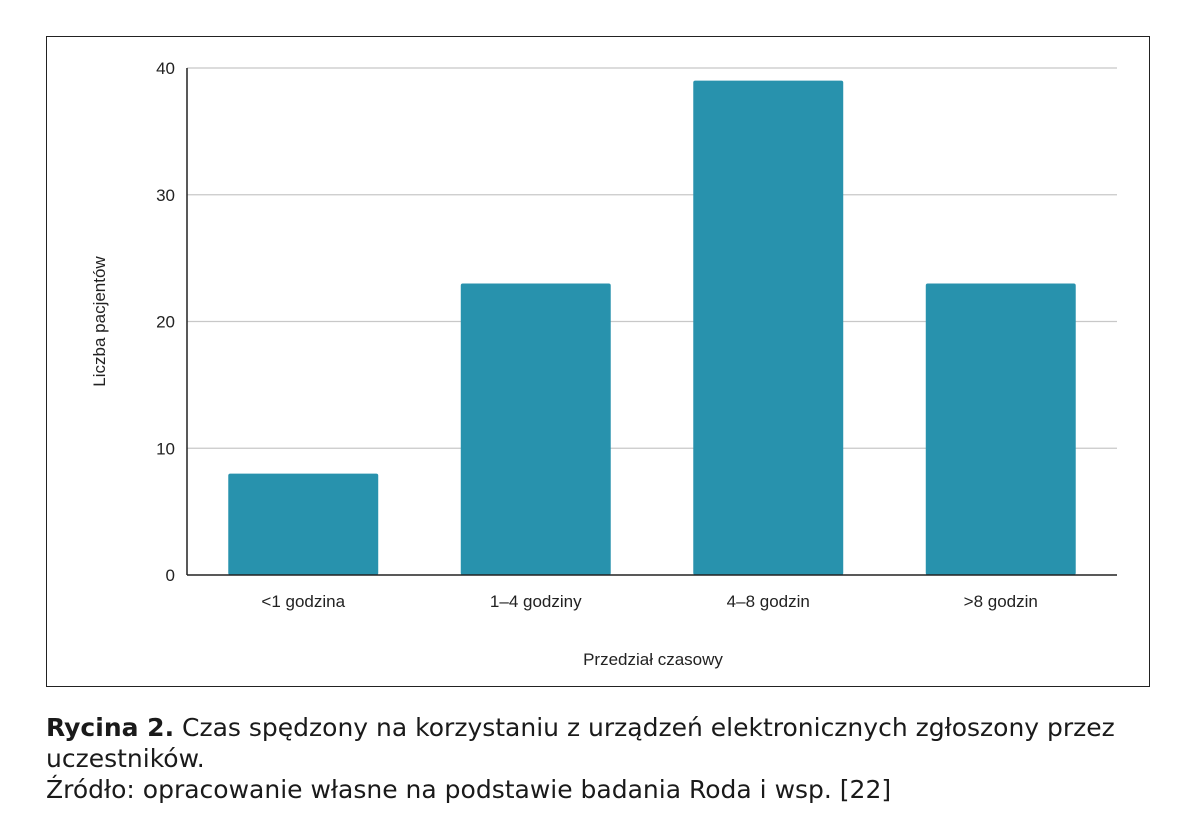 The image size is (1200, 839). I want to click on x-tick-label: 4–8 godzin, so click(768, 601).